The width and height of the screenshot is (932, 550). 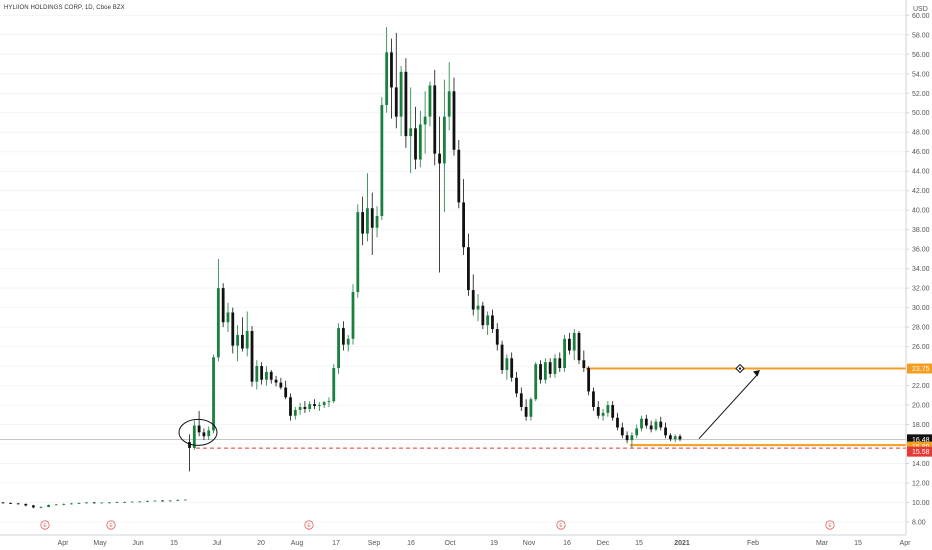 What do you see at coordinates (921, 289) in the screenshot?
I see `y-tick-label: 32.00` at bounding box center [921, 289].